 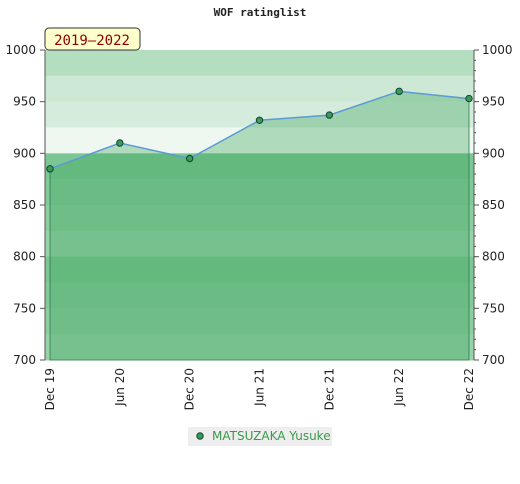 What do you see at coordinates (24, 205) in the screenshot?
I see `y-tick-label: 850` at bounding box center [24, 205].